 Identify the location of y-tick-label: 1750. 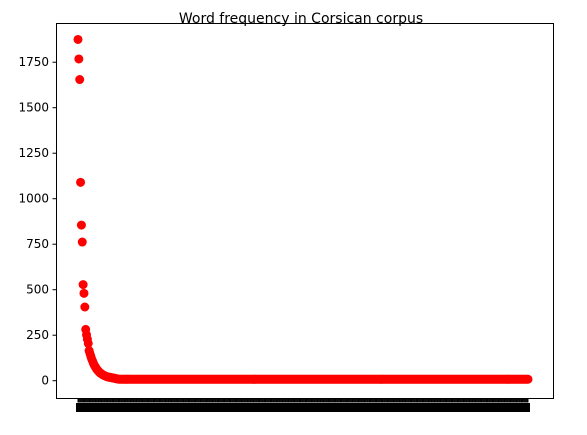
(33, 62).